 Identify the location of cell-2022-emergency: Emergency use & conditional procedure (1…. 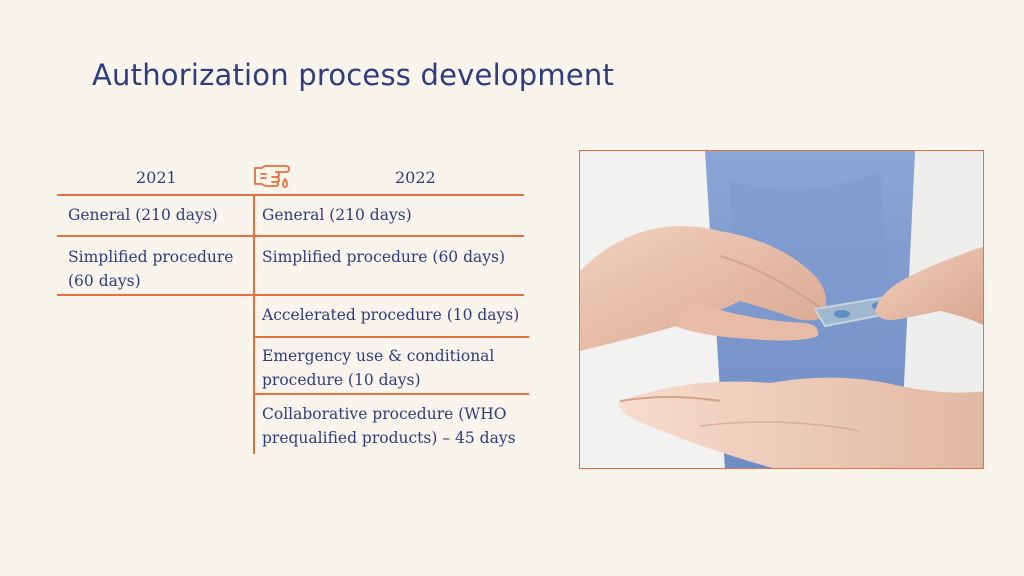
(378, 368).